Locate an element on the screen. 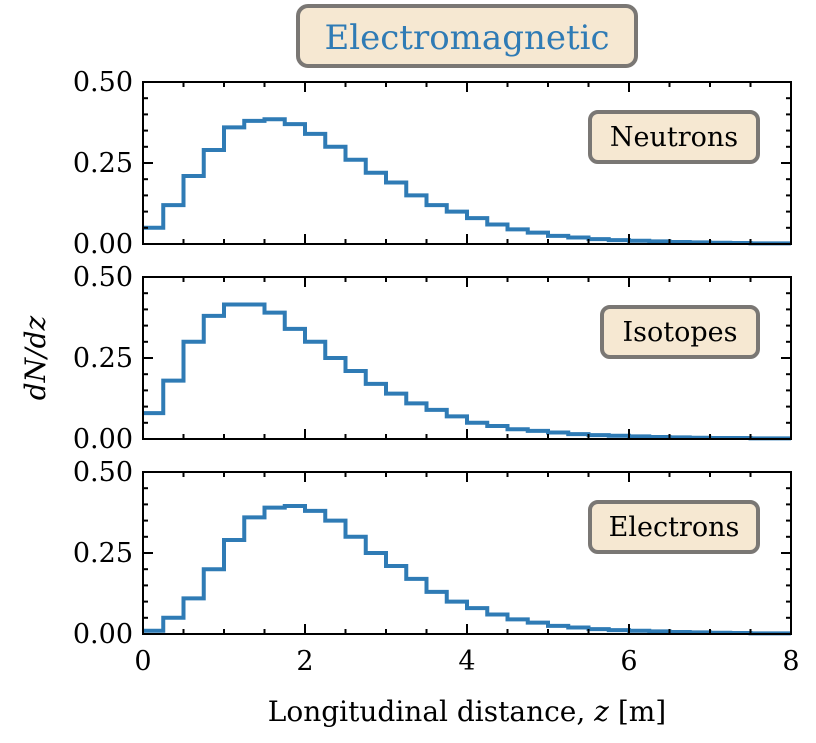 Image resolution: width=816 pixels, height=743 pixels. chart-title: Electromagnetic is located at coordinates (467, 36).